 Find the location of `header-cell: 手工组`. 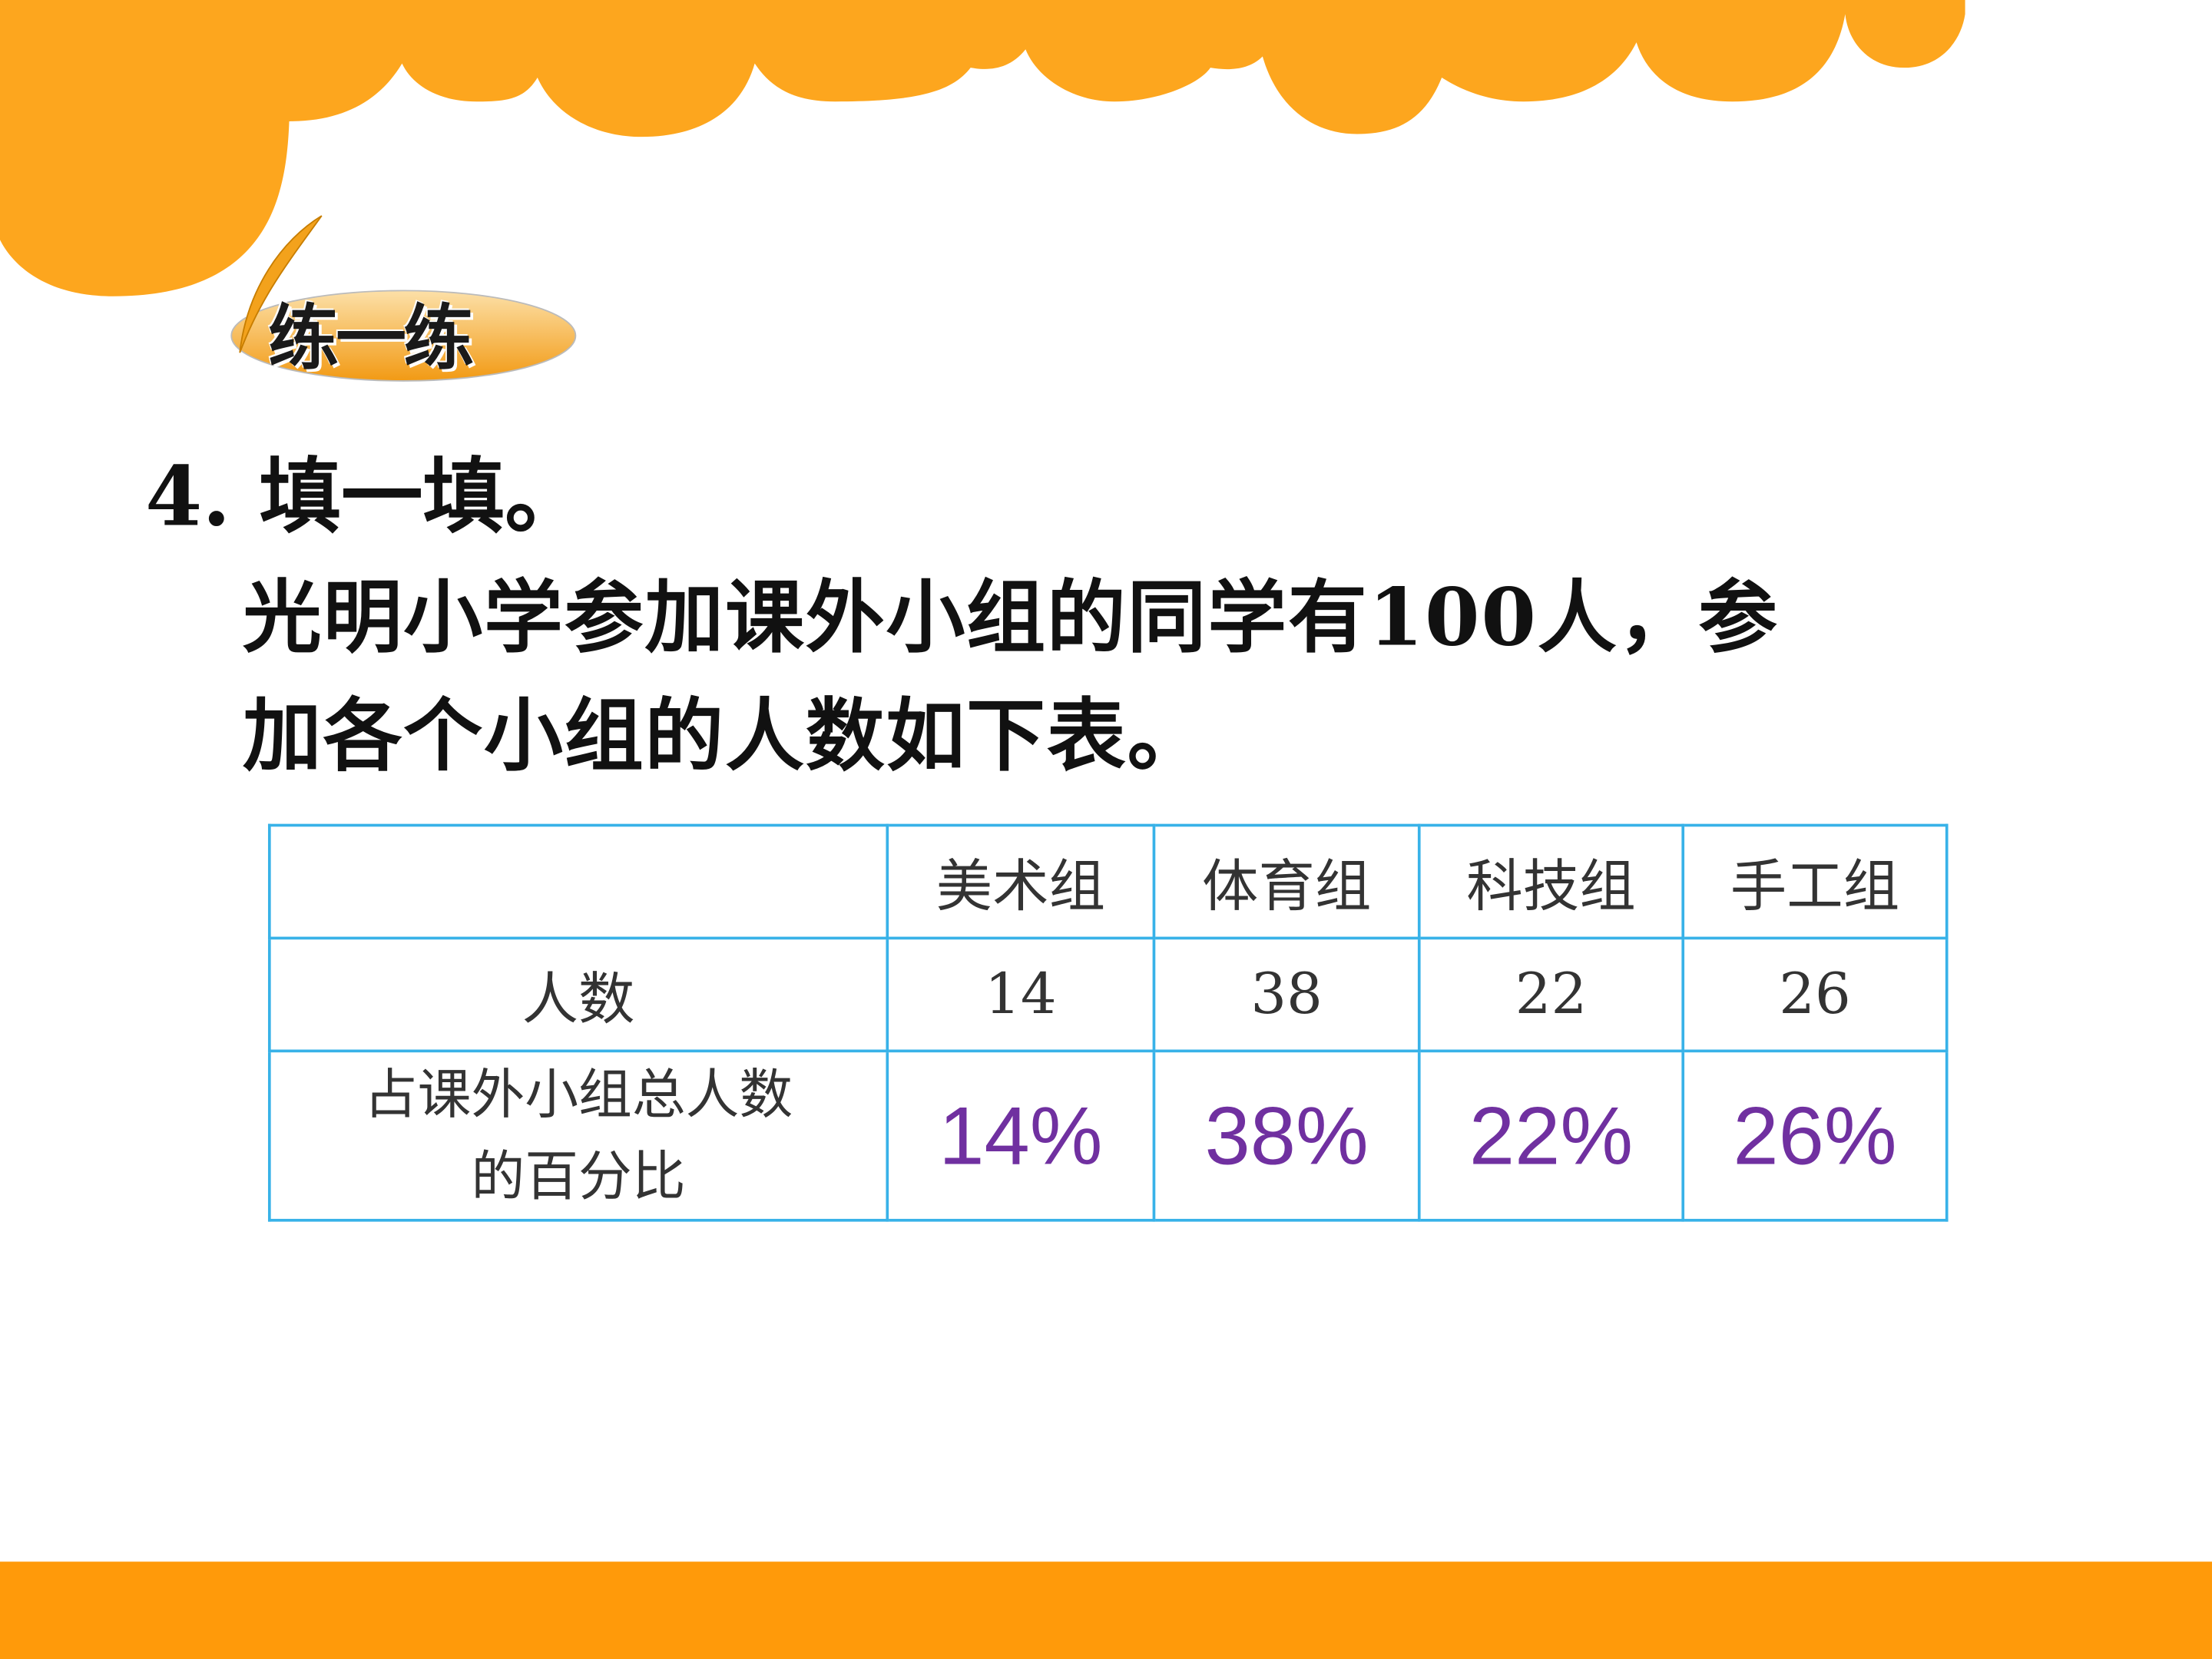

header-cell: 手工组 is located at coordinates (1815, 882).